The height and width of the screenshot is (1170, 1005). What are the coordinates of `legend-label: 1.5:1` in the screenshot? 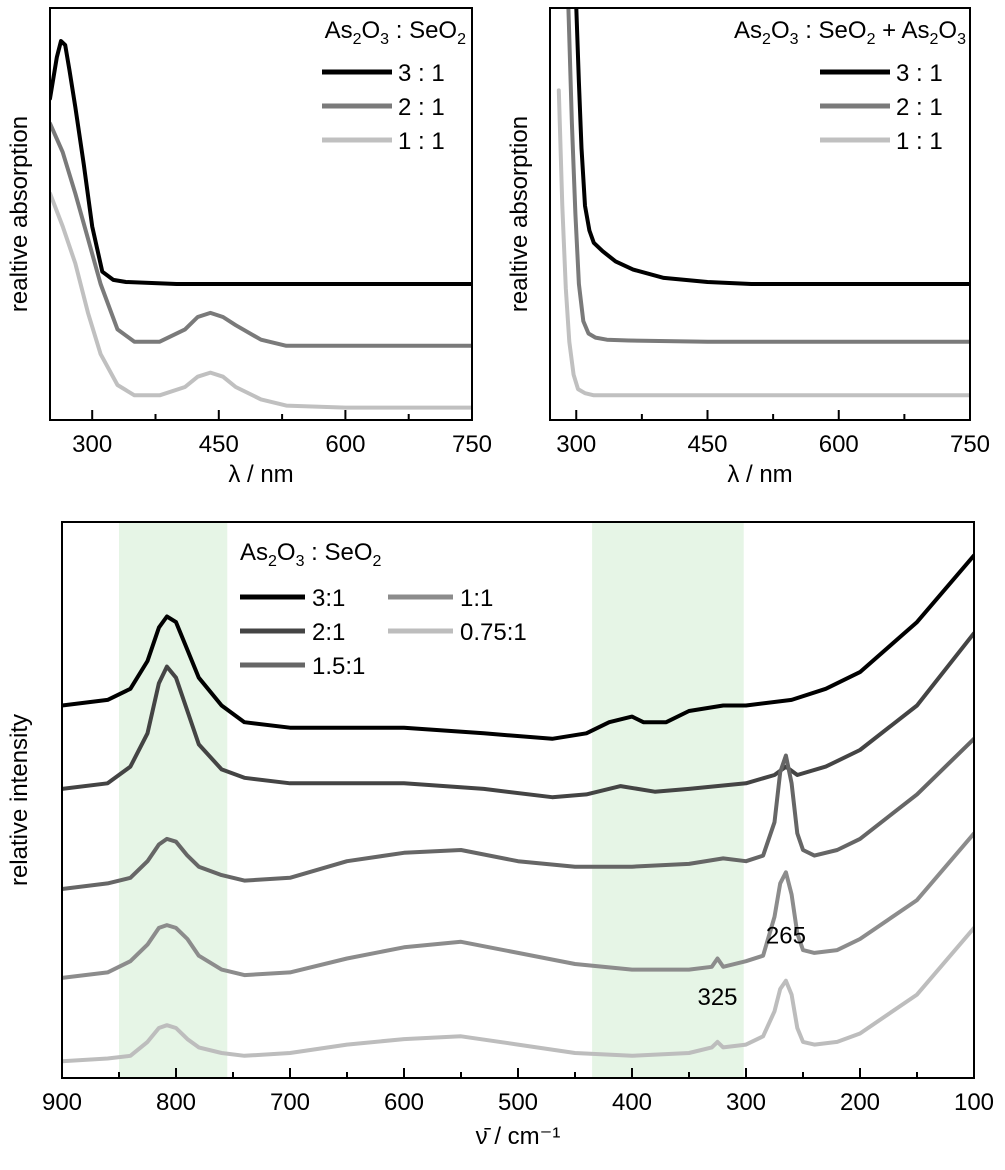 It's located at (338, 666).